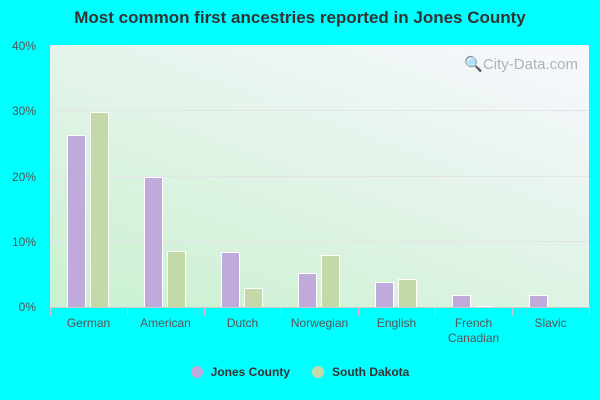  Describe the element at coordinates (300, 372) in the screenshot. I see `legend: Jones County South Dakota` at that location.